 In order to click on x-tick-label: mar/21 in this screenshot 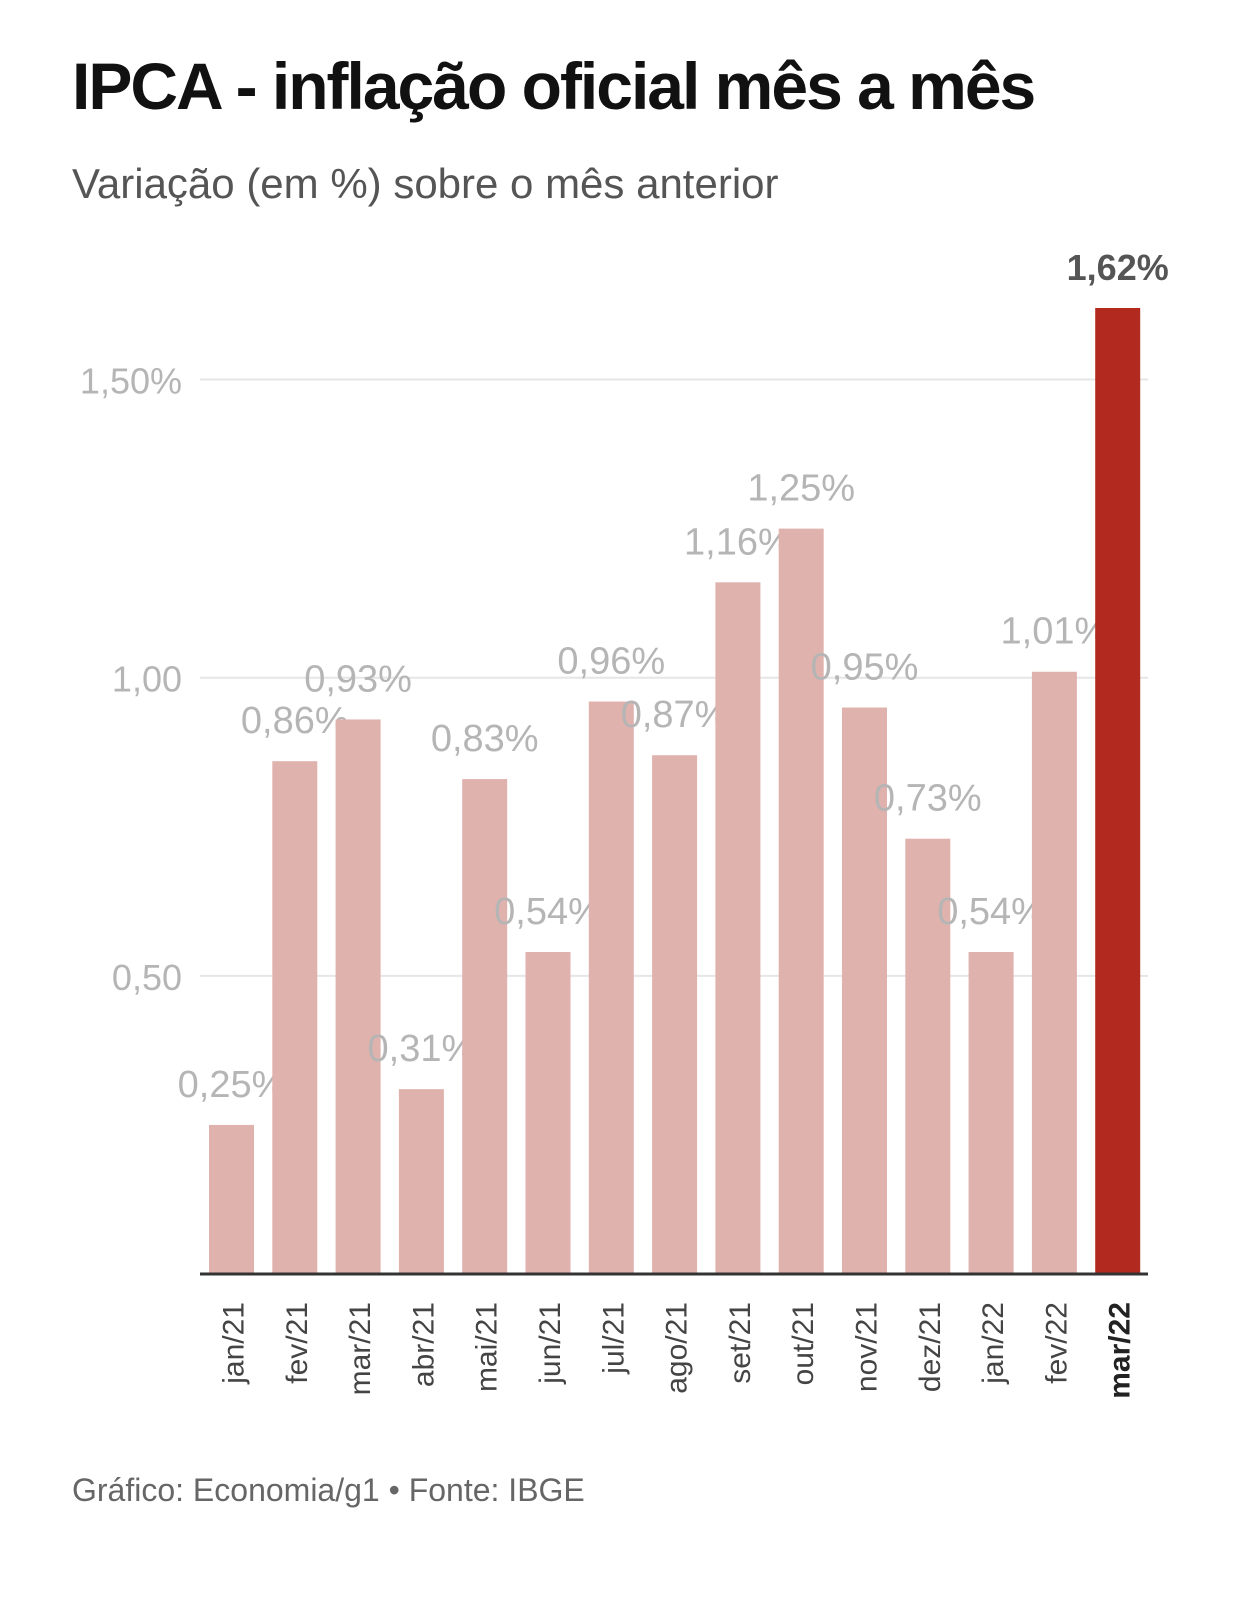, I will do `click(360, 1348)`.